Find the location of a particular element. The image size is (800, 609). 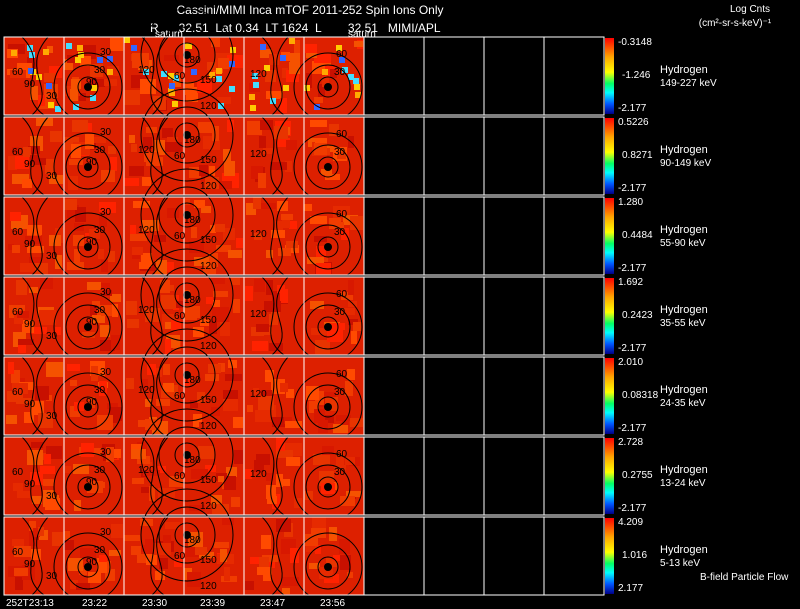

colorbar-max: 1.692 is located at coordinates (631, 282).